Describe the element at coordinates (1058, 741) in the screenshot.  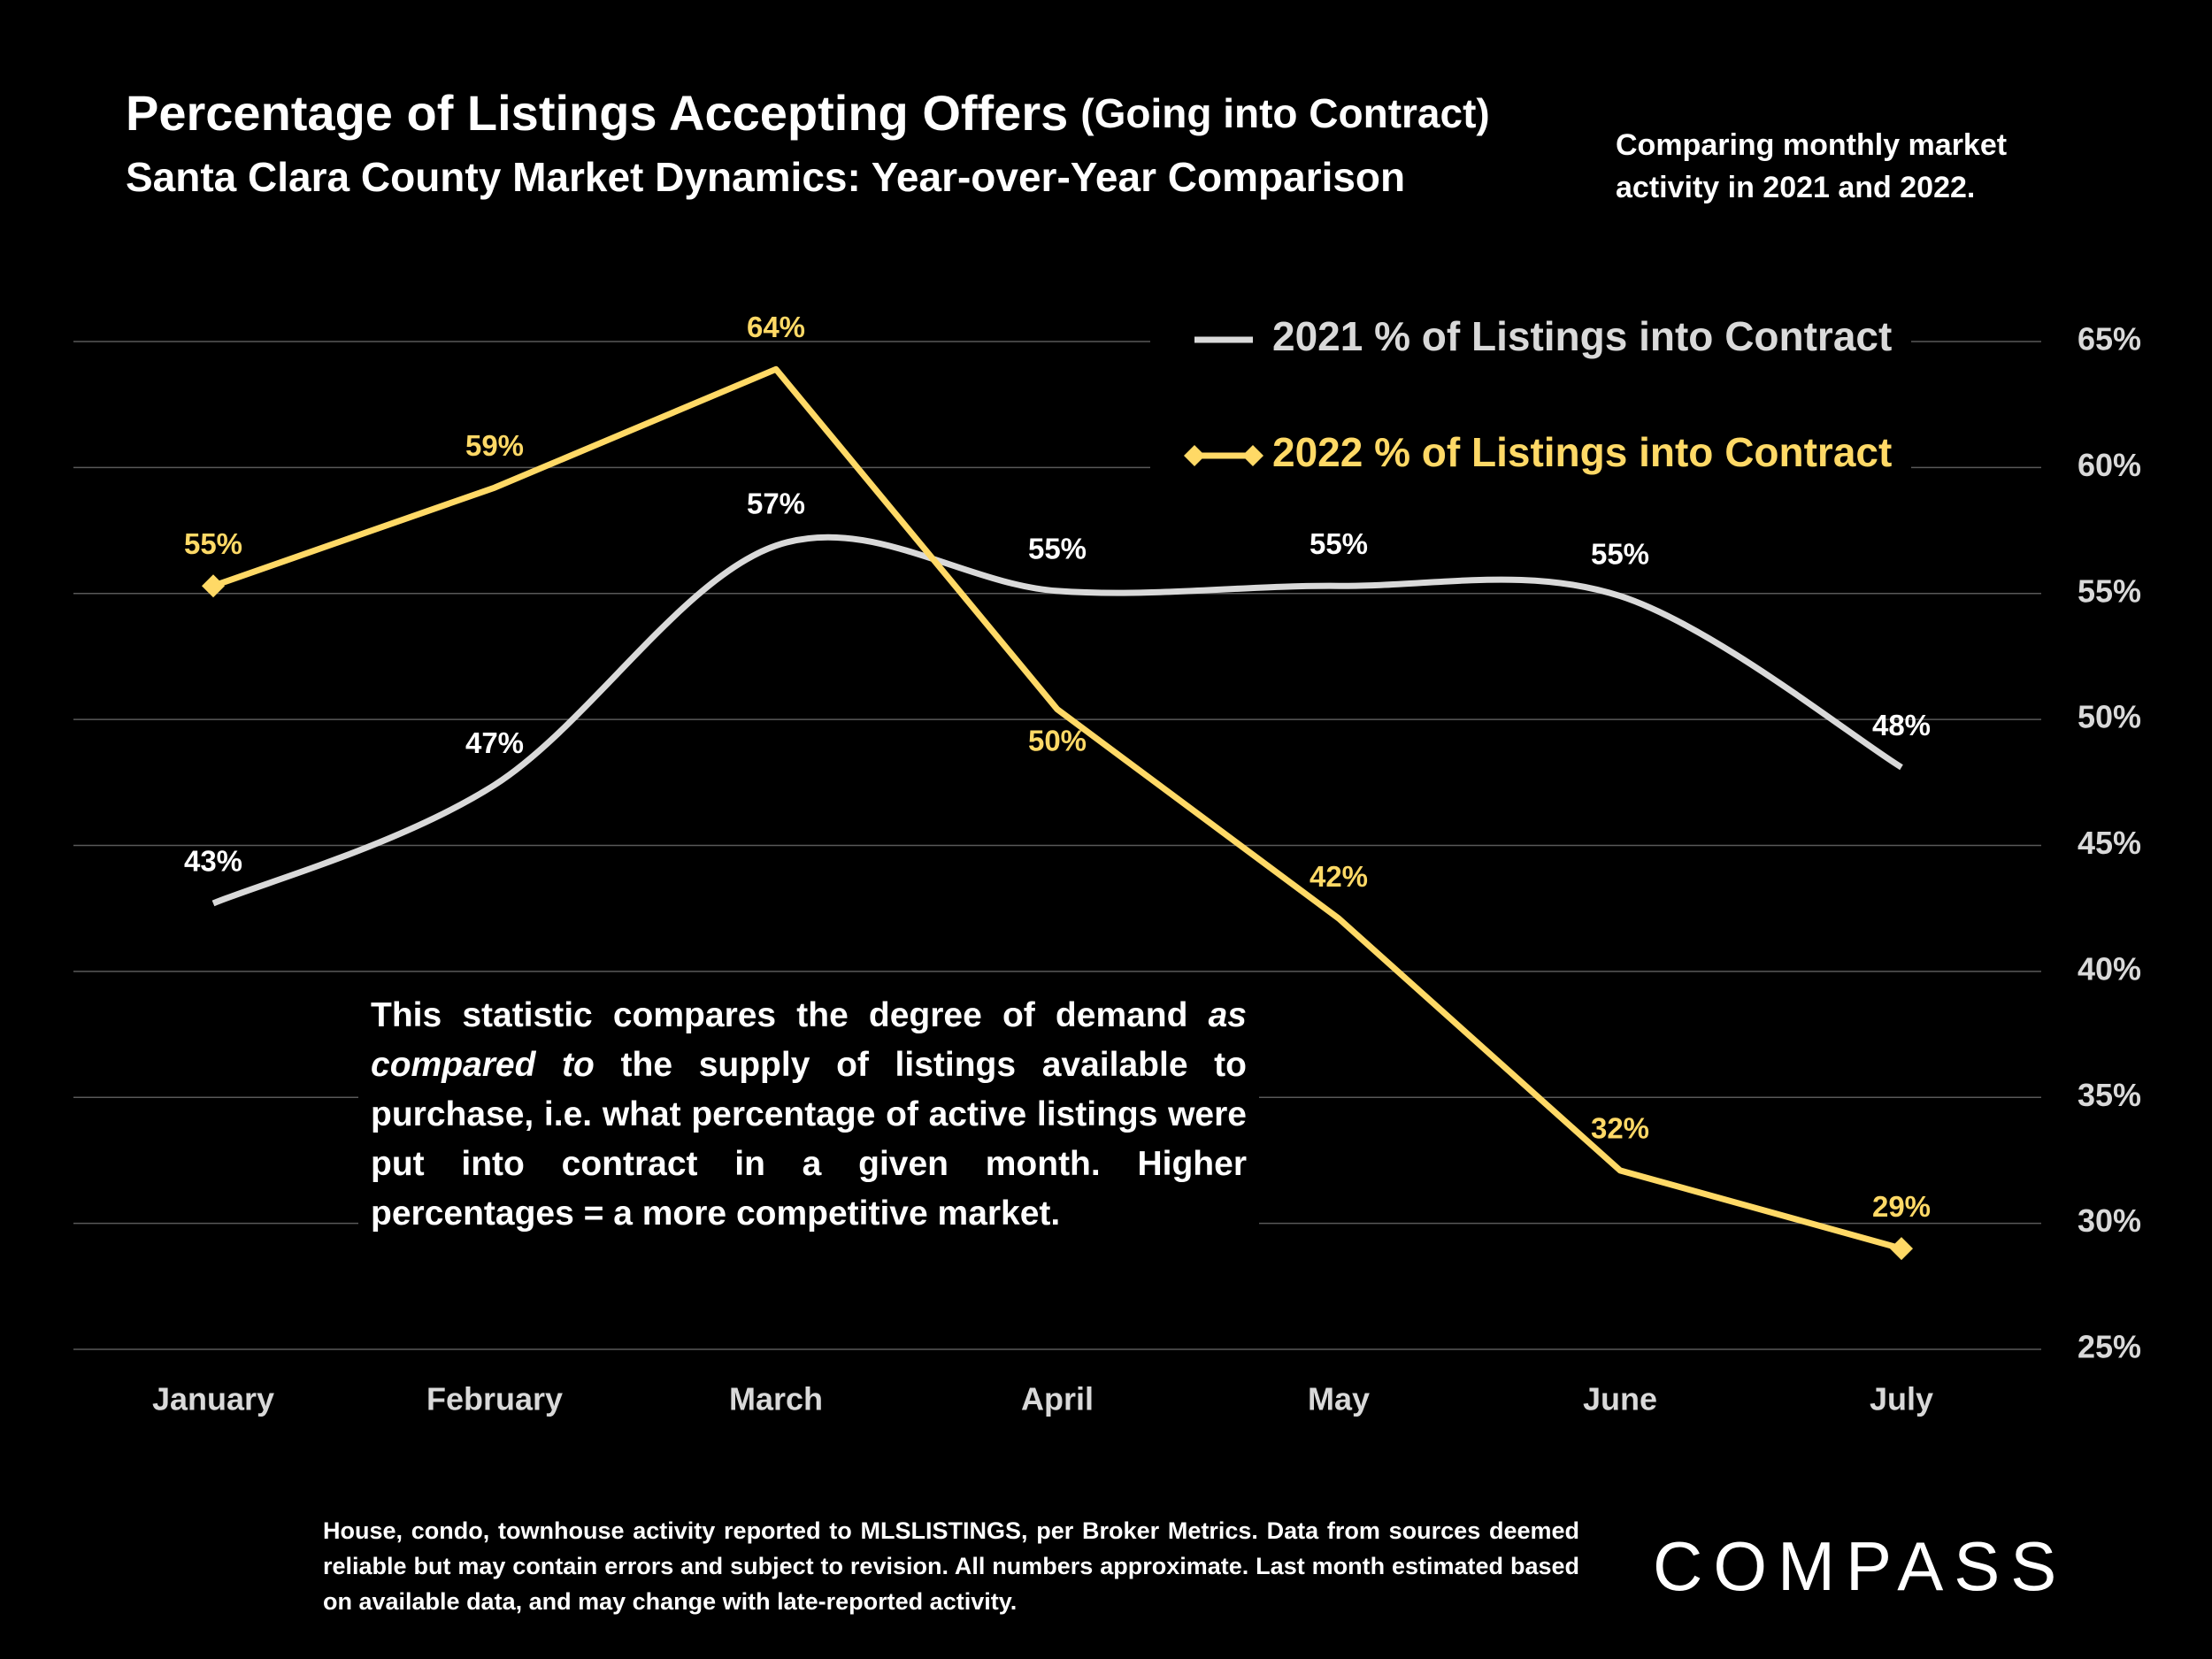
I see `data-label: 50%` at that location.